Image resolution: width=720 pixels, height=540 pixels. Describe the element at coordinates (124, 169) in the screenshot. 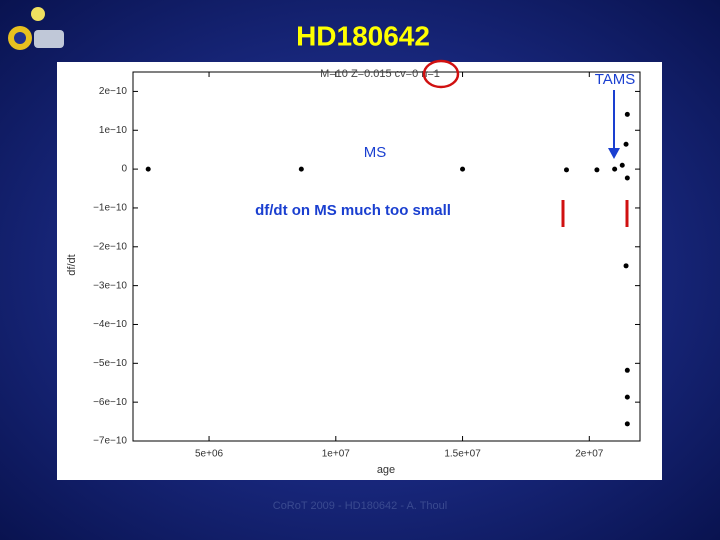

I see `y-tick-label: 0` at that location.